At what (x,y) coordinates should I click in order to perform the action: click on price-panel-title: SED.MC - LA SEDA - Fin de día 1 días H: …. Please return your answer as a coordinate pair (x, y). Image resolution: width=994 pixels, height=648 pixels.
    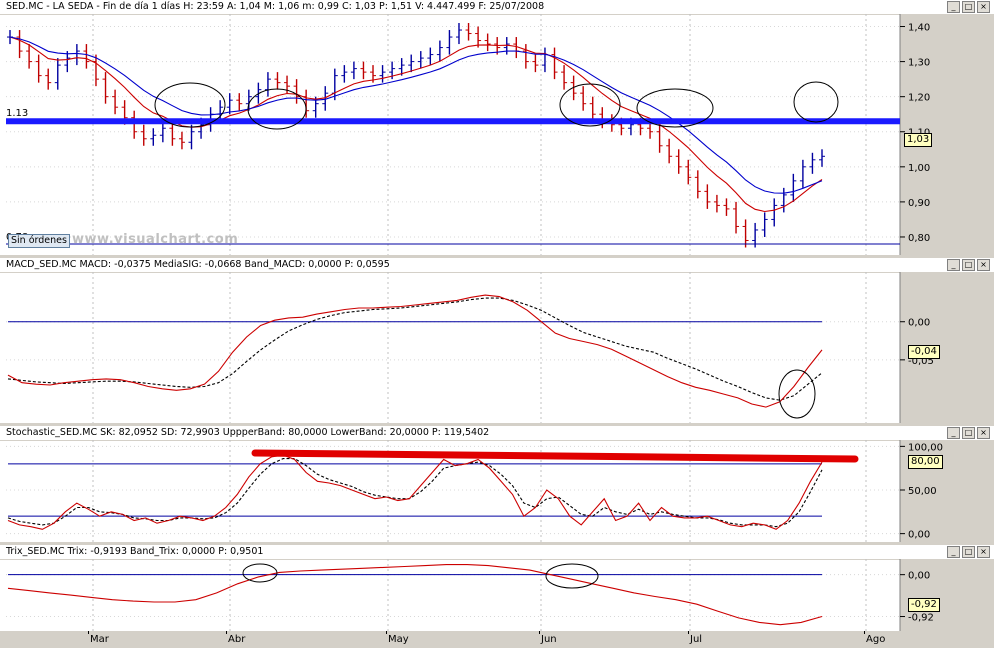
    Looking at the image, I should click on (275, 6).